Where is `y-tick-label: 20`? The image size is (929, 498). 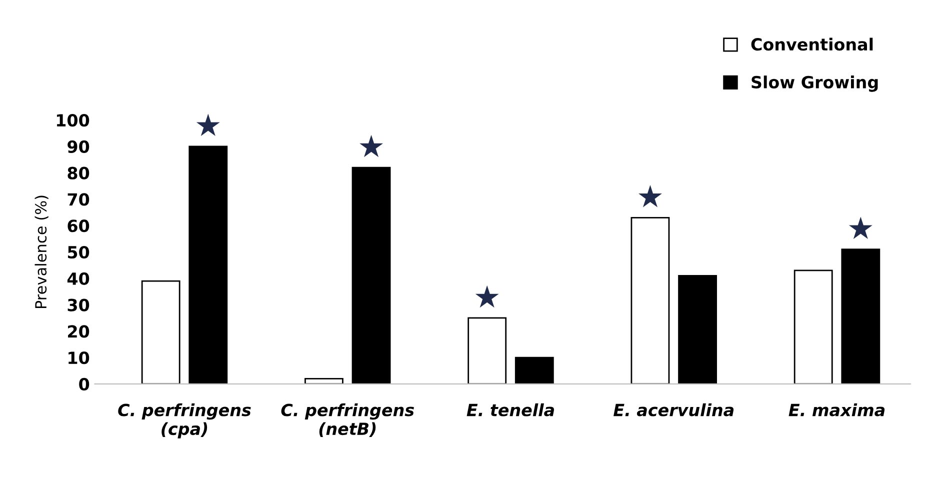 y-tick-label: 20 is located at coordinates (79, 331).